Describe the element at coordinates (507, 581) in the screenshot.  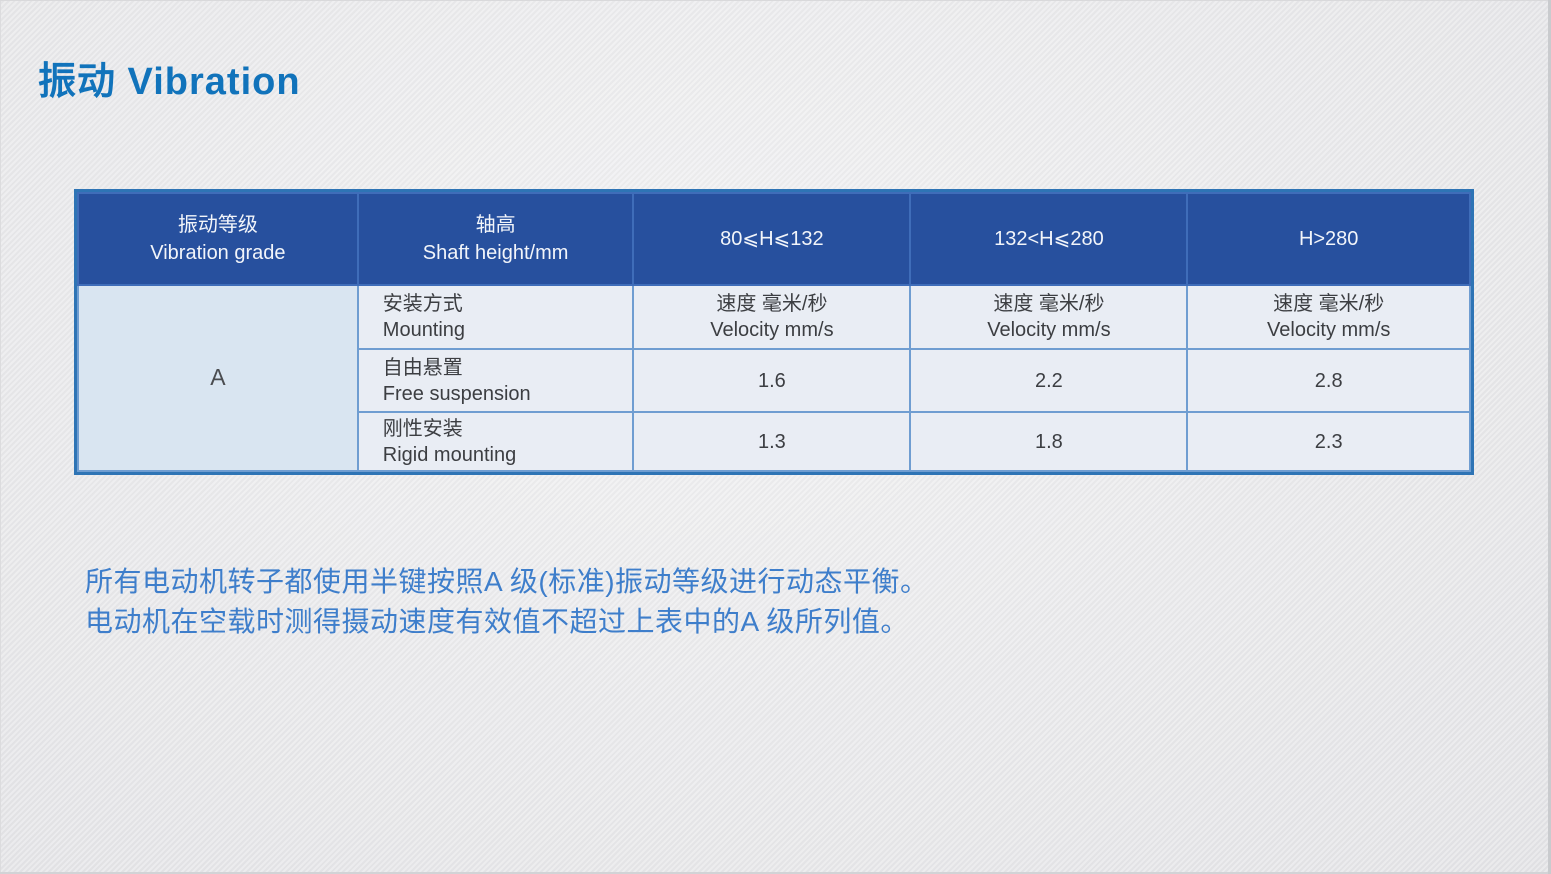
I see `balance-note-line1: 所有电动机转子都使用半键按照A 级(标准)振动等级进行动态平衡。` at that location.